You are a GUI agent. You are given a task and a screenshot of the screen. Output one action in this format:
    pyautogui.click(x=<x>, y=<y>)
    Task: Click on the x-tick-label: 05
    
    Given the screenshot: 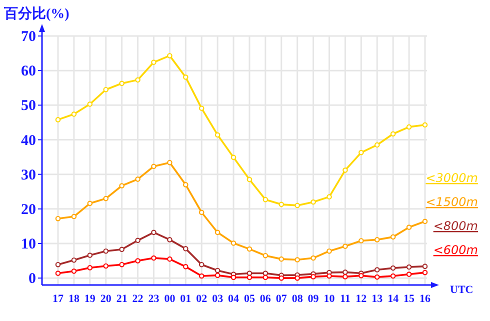 What is the action you would take?
    pyautogui.click(x=250, y=299)
    